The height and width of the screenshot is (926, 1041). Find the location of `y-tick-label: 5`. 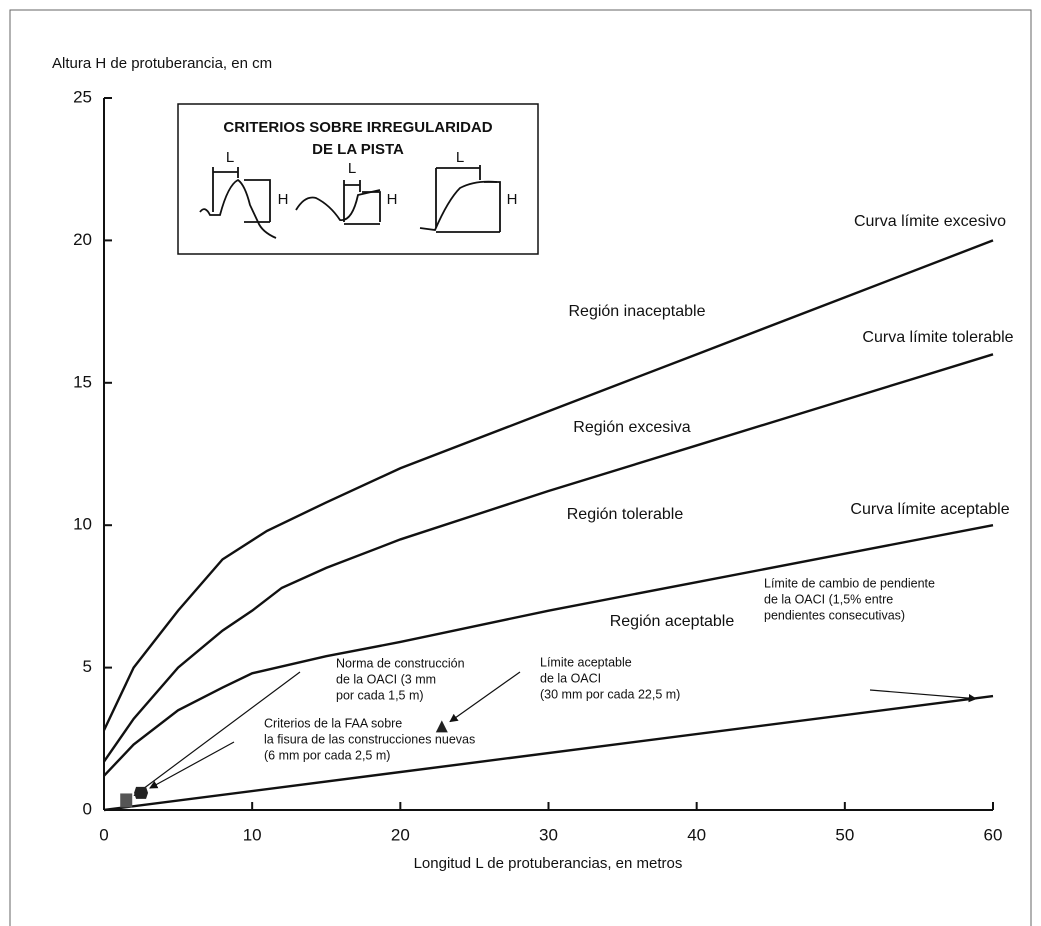

y-tick-label: 5 is located at coordinates (87, 666).